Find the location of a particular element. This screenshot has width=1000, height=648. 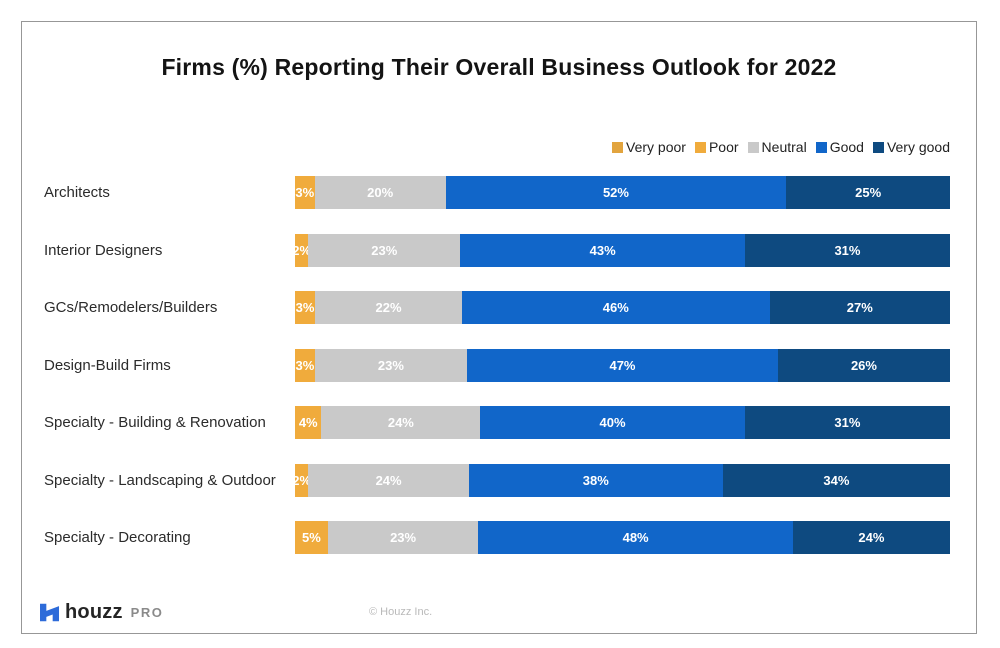

chart-legend: Very poor Poor Neutral Good Very good is located at coordinates (486, 147).